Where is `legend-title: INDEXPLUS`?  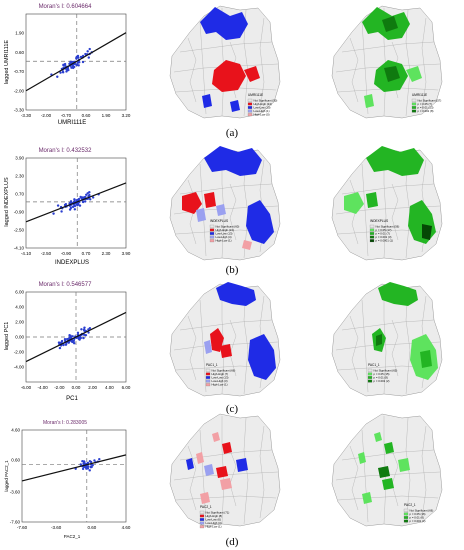
legend-title: INDEXPLUS is located at coordinates (219, 221).